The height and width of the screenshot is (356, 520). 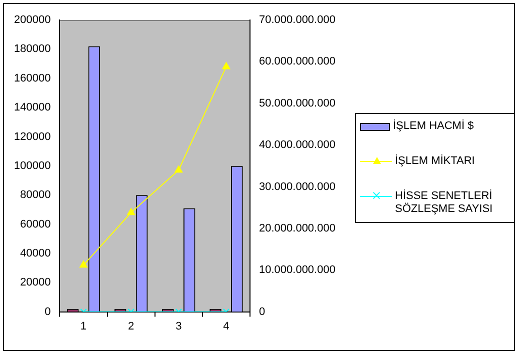 What do you see at coordinates (32, 166) in the screenshot?
I see `y-tick-label: 100000` at bounding box center [32, 166].